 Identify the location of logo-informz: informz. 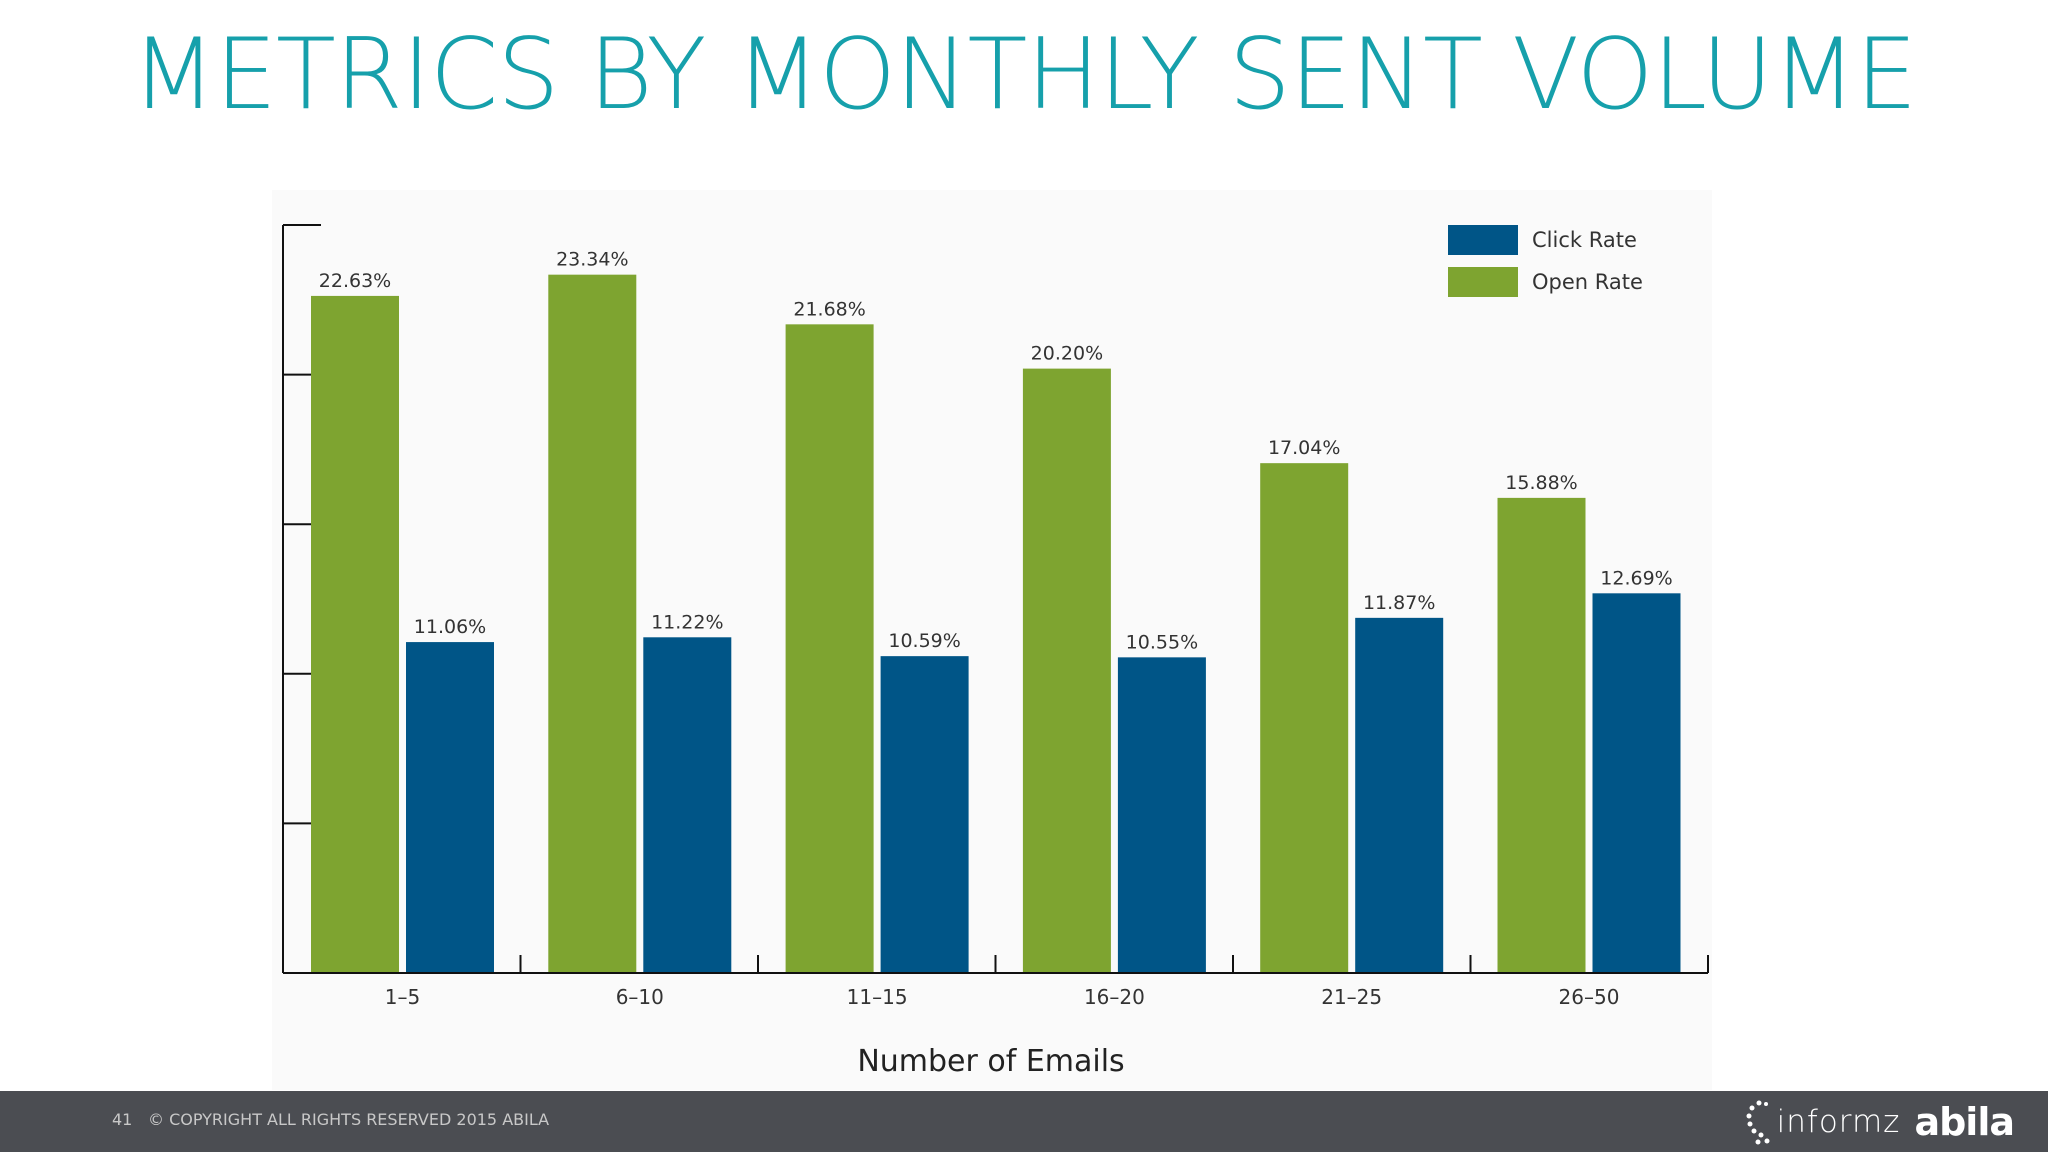
(1838, 1122).